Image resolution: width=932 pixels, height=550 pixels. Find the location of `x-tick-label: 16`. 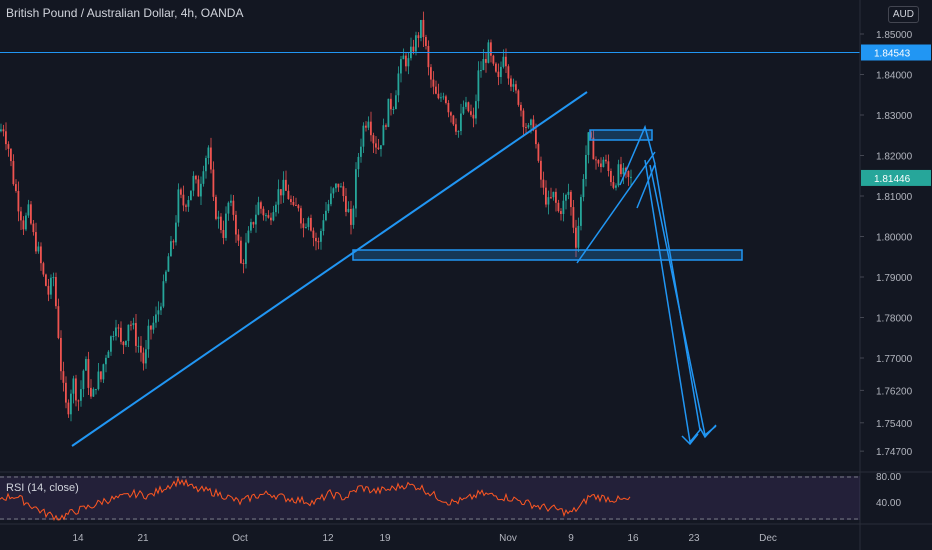

x-tick-label: 16 is located at coordinates (633, 538).